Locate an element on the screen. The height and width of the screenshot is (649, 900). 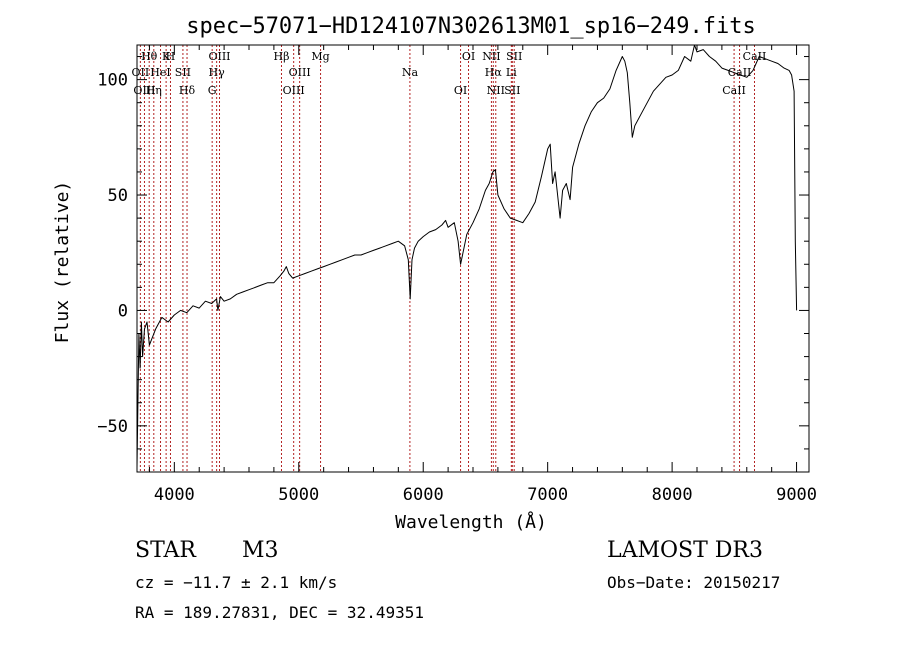
coordinates: RA = 189.27831, DEC = 32.49351 is located at coordinates (279, 612).